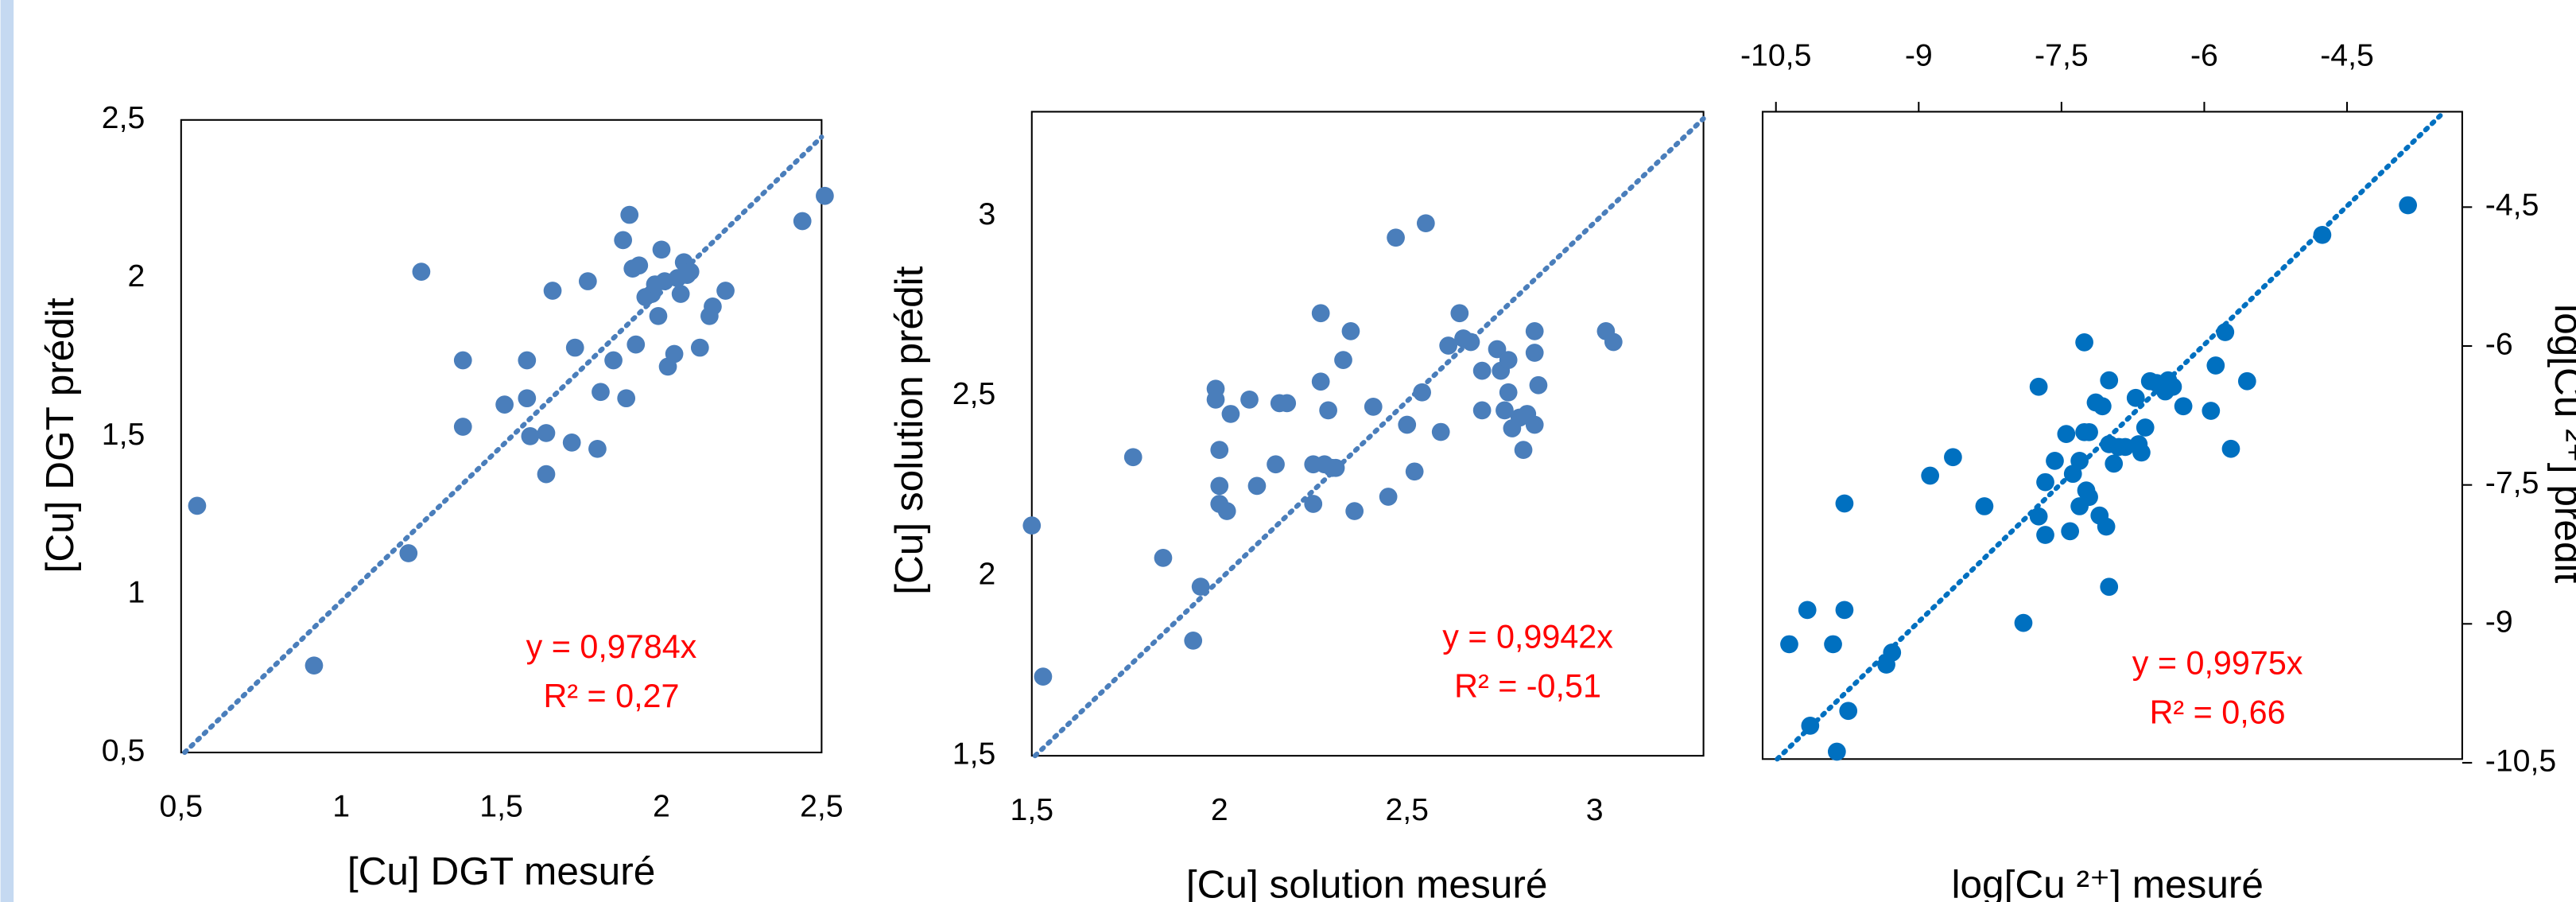 Image resolution: width=2576 pixels, height=902 pixels. What do you see at coordinates (2512, 206) in the screenshot?
I see `y-tick-label: -4,5` at bounding box center [2512, 206].